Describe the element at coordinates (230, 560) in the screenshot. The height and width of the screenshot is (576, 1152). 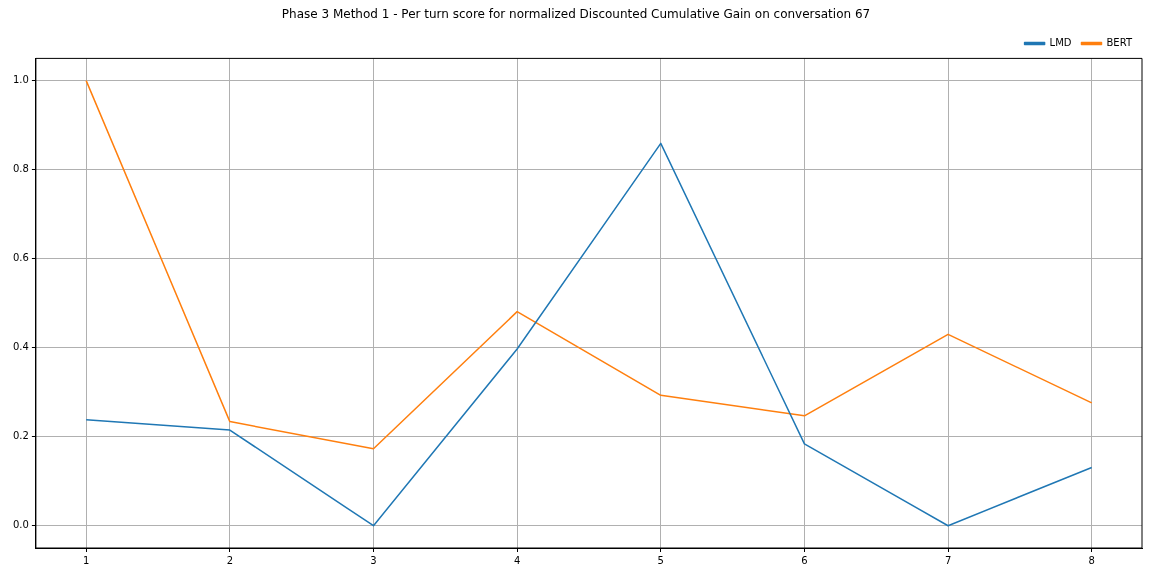
I see `x-tick-label: 2` at that location.